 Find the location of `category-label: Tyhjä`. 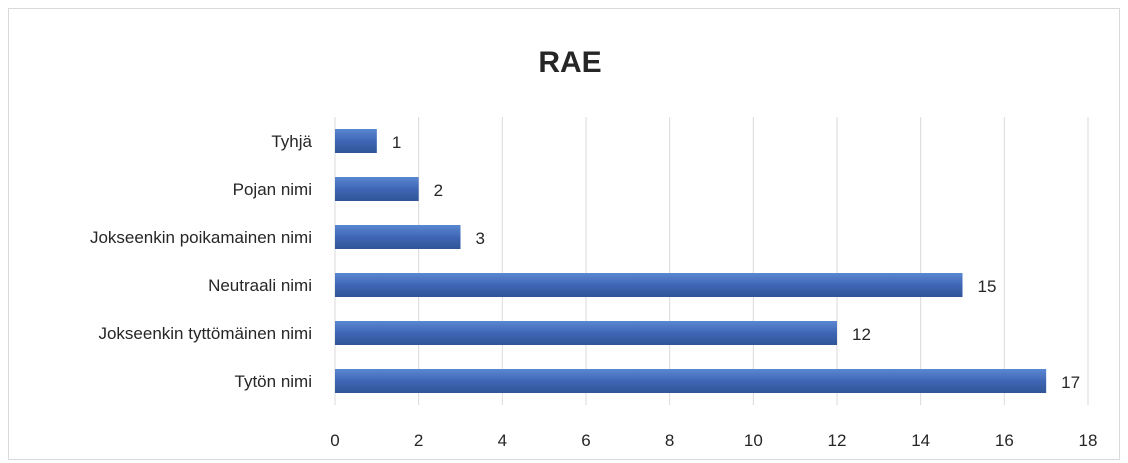

category-label: Tyhjä is located at coordinates (291, 141).